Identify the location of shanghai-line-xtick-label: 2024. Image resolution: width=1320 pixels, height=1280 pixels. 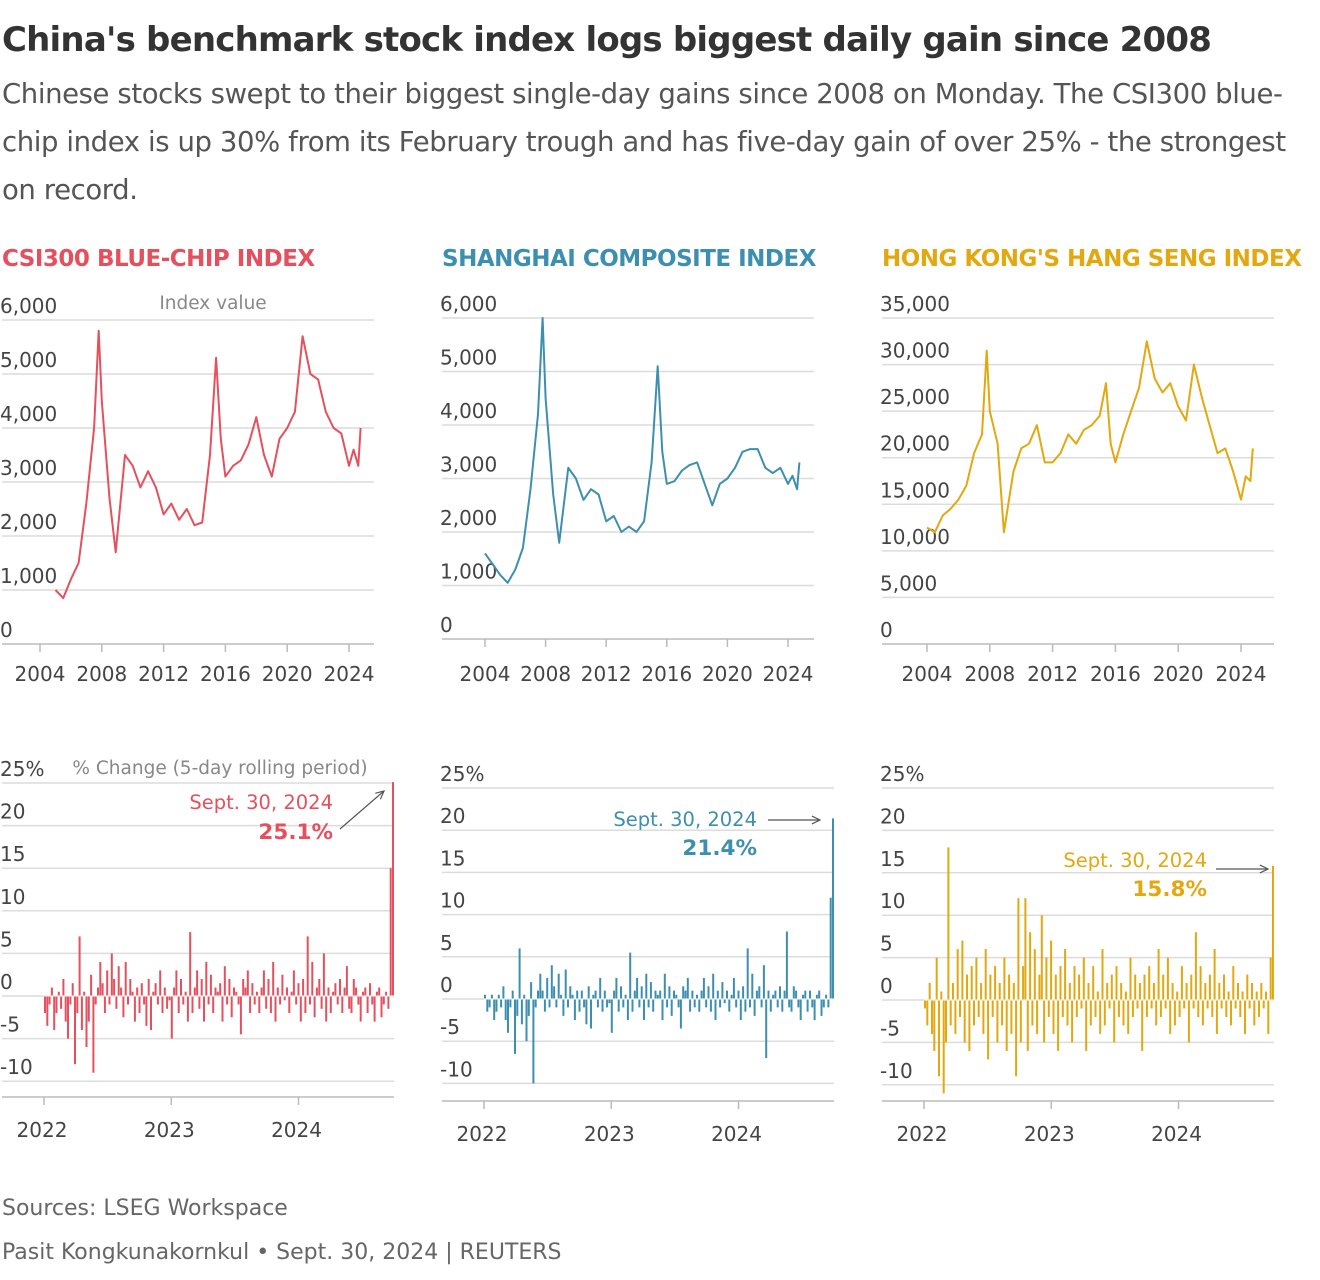
(788, 674).